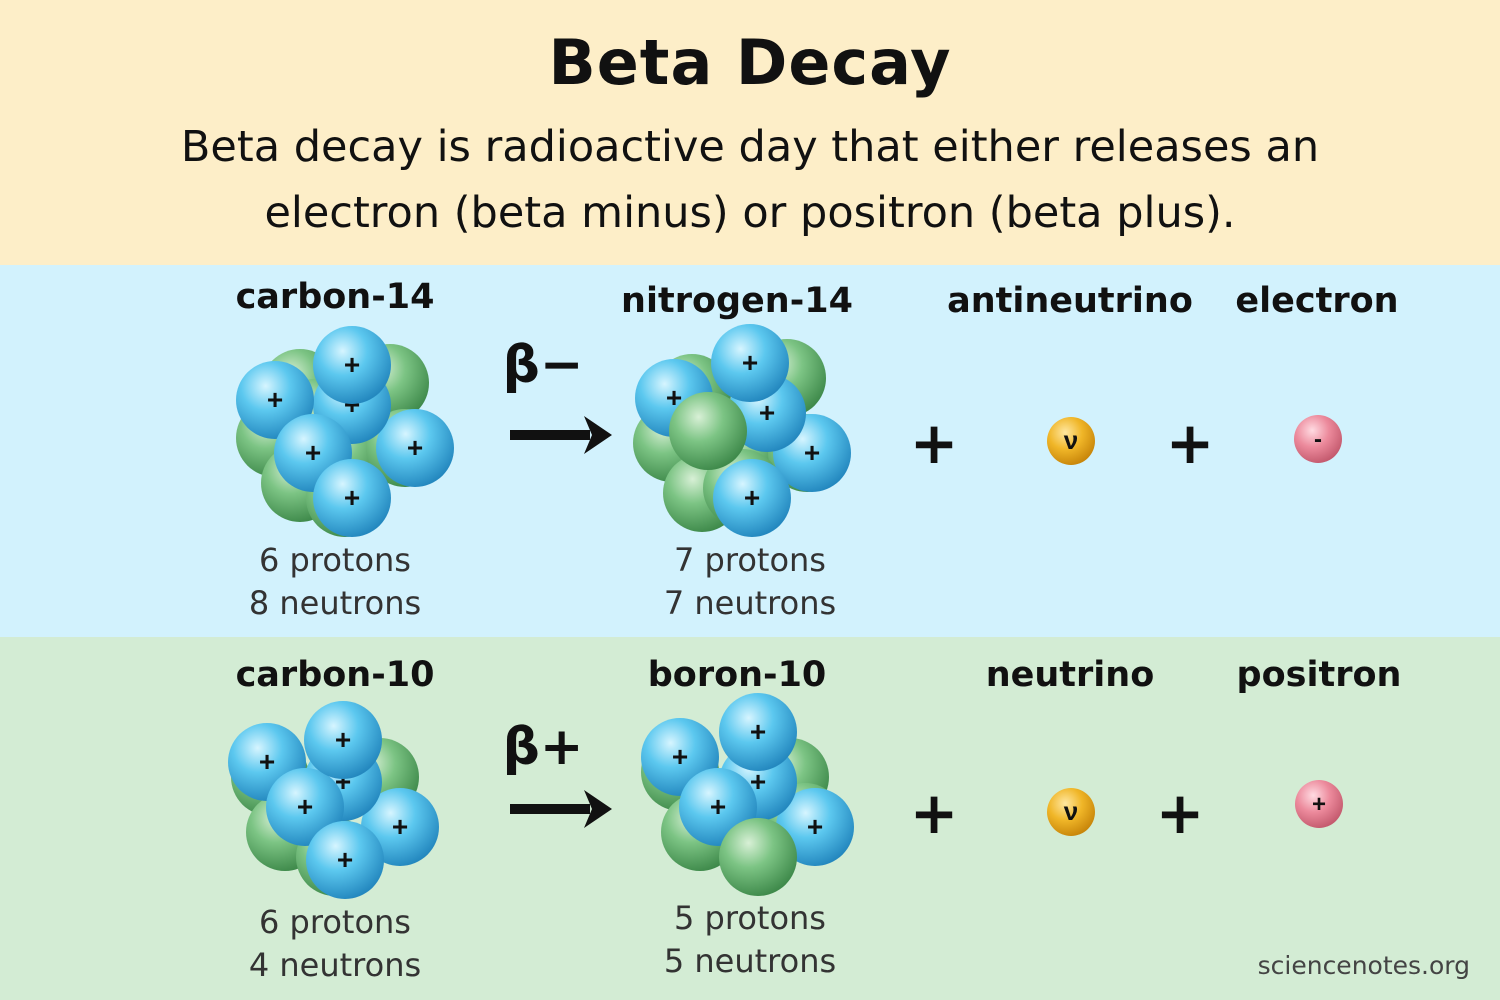 The height and width of the screenshot is (1000, 1500). I want to click on neutrino-particle: ν, so click(1071, 812).